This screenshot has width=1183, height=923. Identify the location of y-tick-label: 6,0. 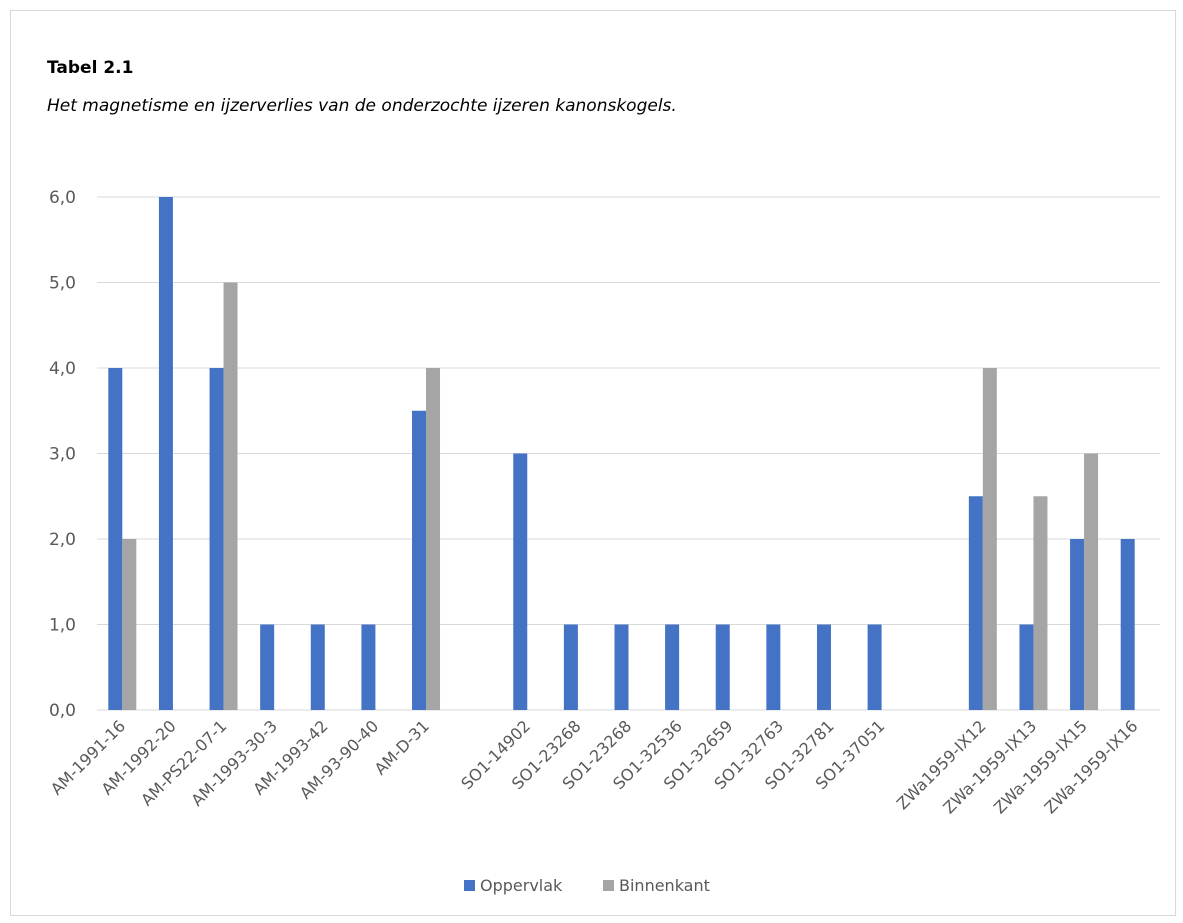
(62, 198).